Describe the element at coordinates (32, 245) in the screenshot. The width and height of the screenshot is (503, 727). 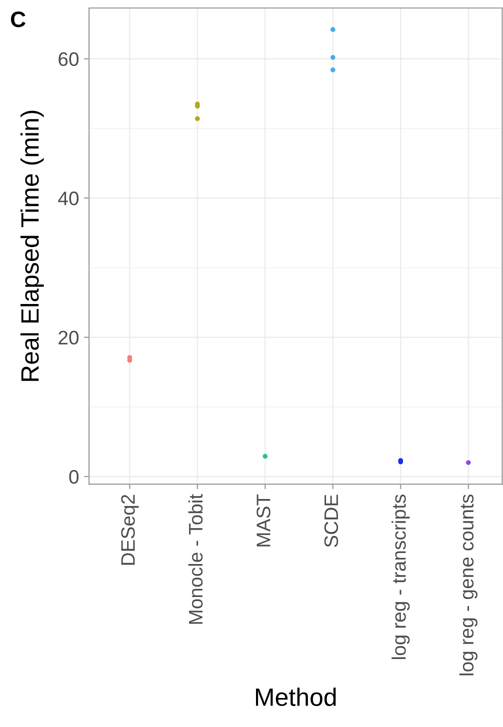
I see `y-axis-title: Real Elapsed Time (min)` at that location.